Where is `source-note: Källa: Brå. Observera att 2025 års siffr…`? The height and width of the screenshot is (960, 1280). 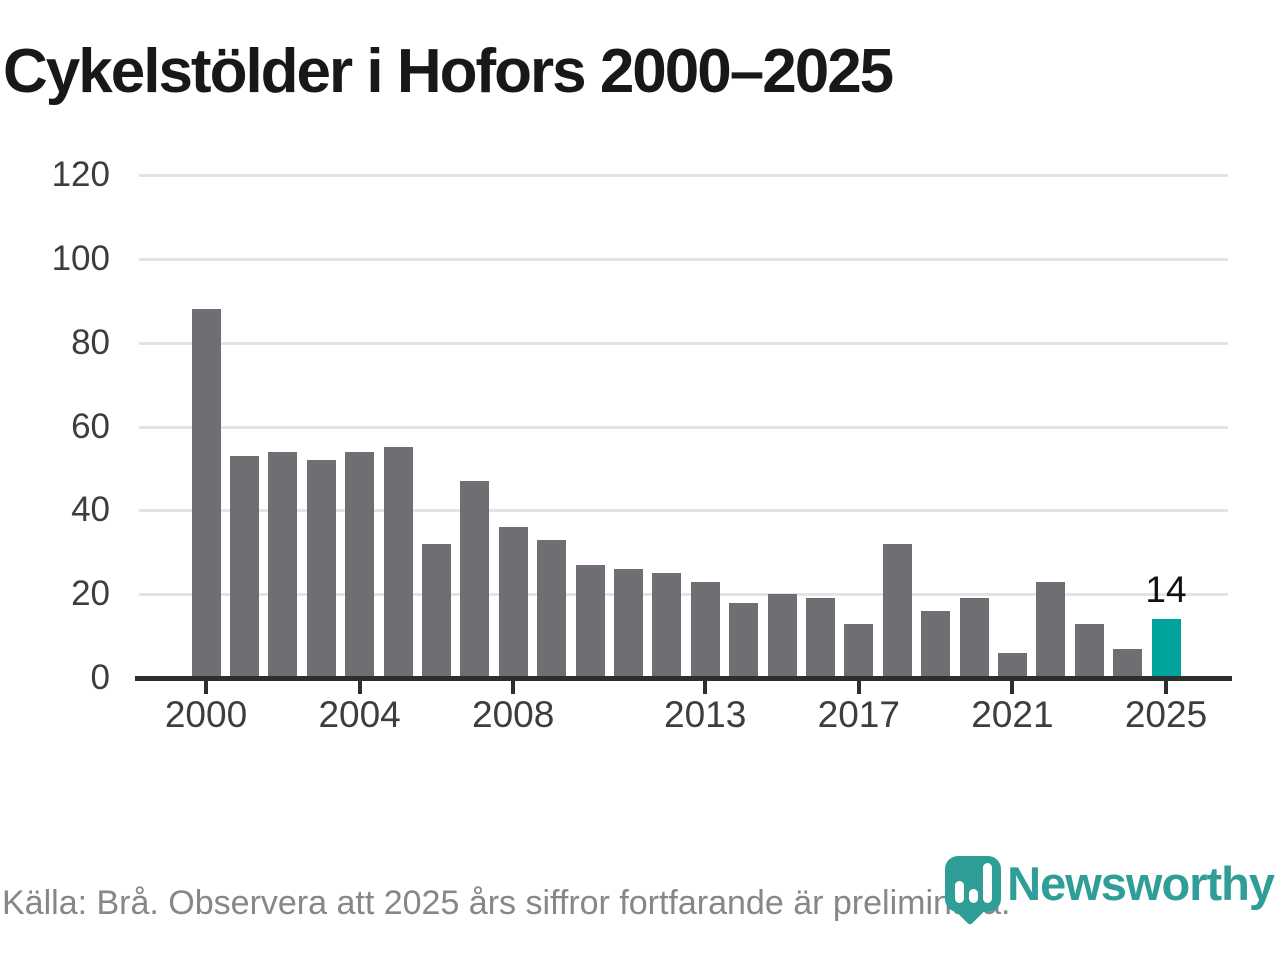 source-note: Källa: Brå. Observera att 2025 års siffr… is located at coordinates (506, 903).